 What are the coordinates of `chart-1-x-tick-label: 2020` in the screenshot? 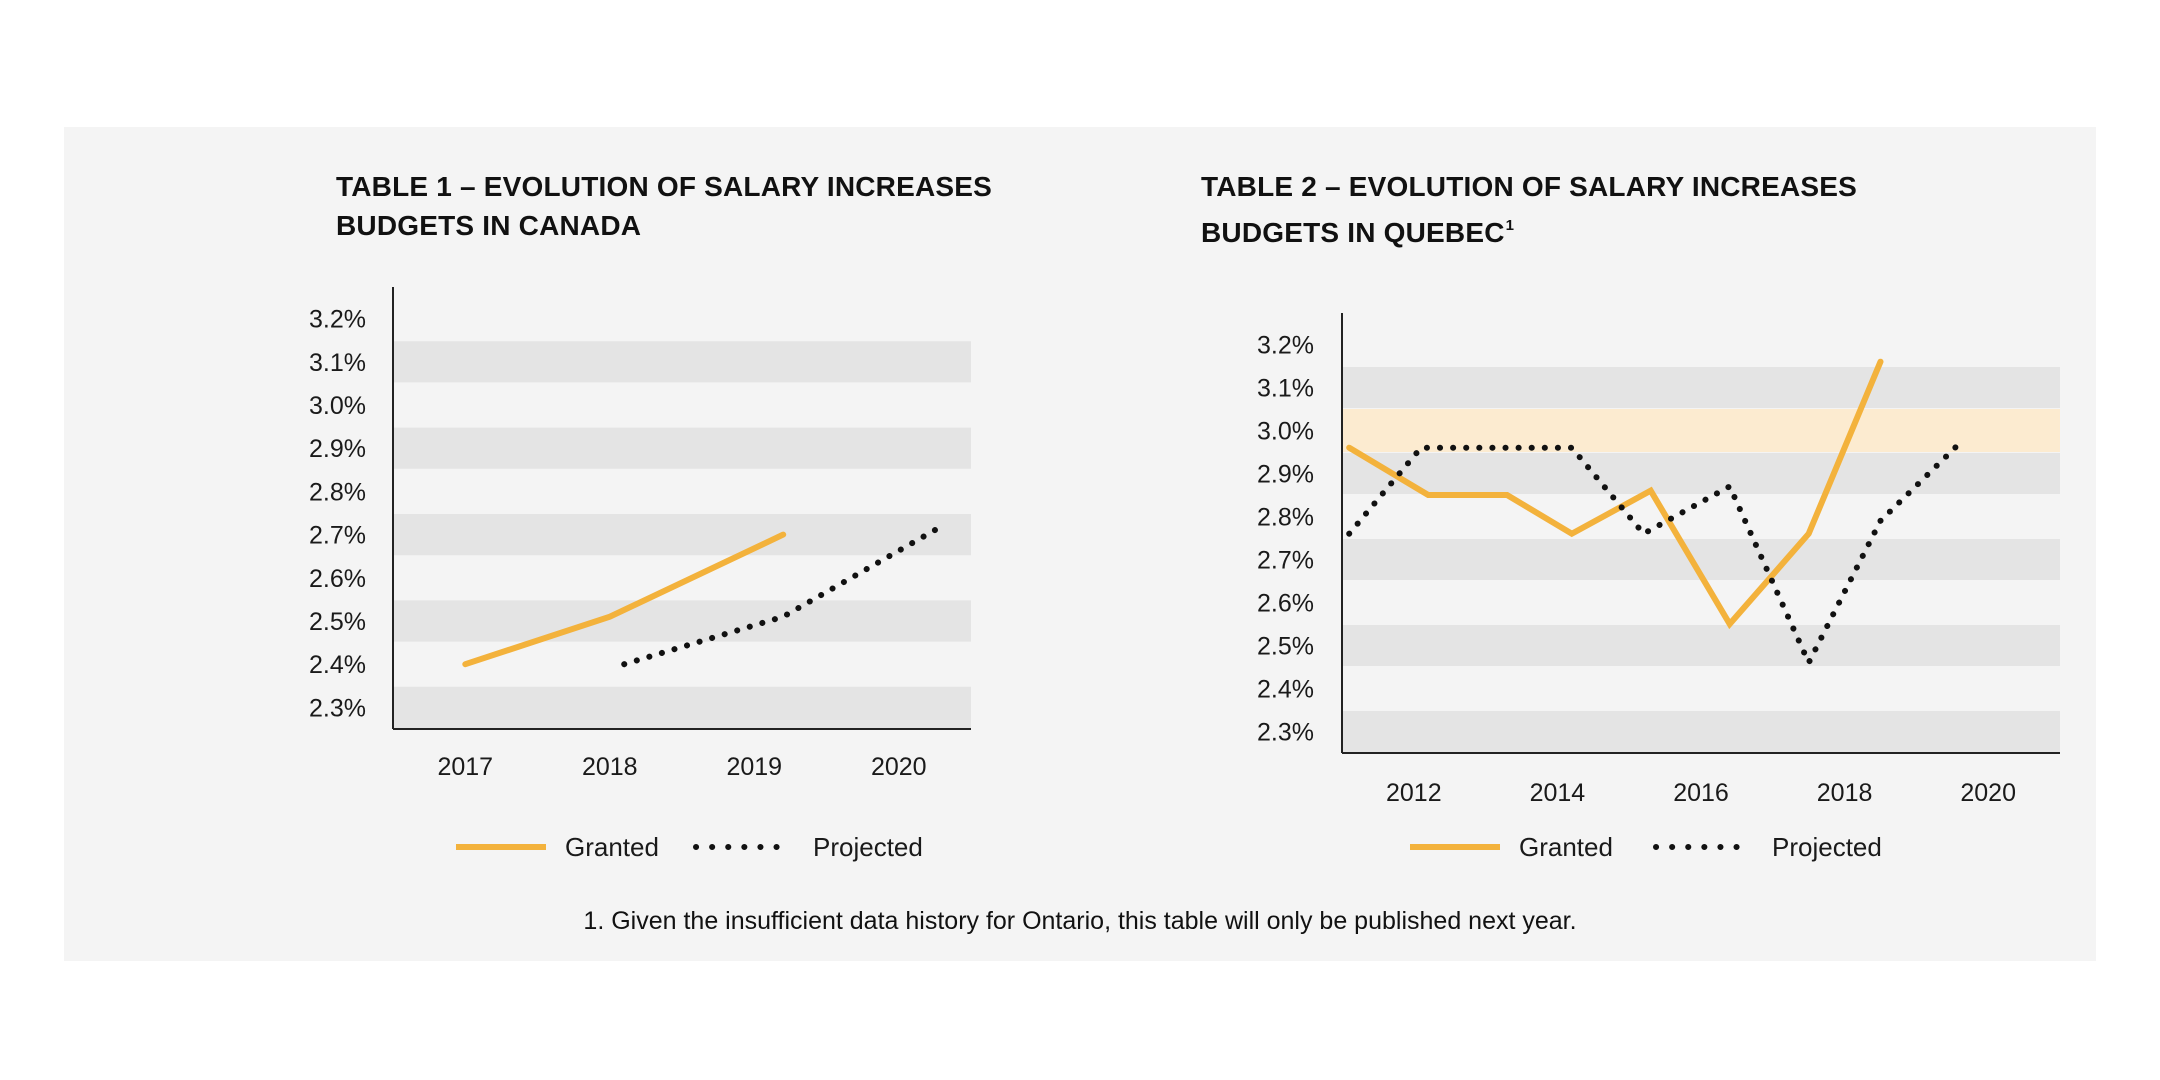 It's located at (899, 767).